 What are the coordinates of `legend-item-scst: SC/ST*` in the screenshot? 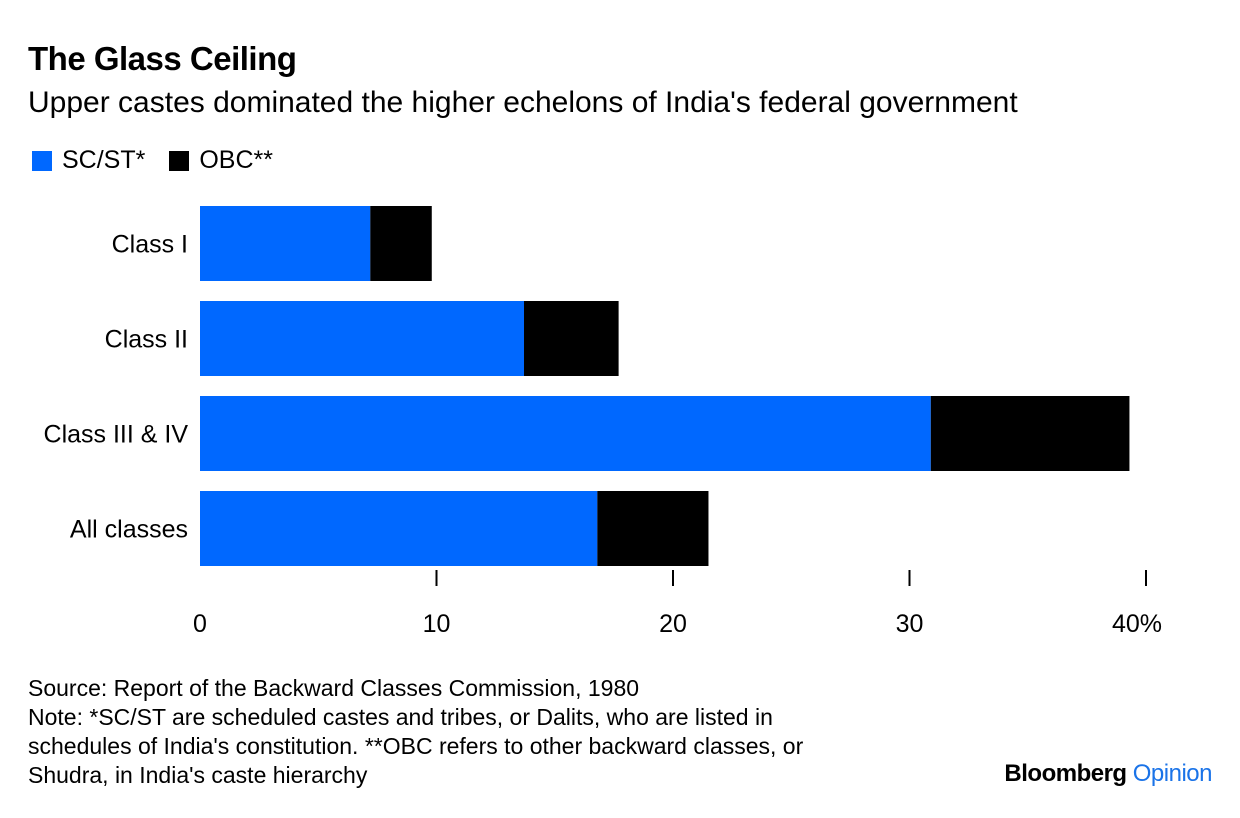 It's located at (88, 160).